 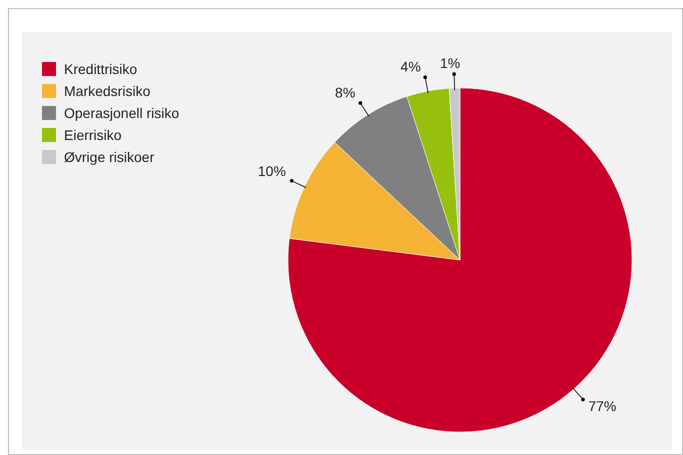 What do you see at coordinates (410, 66) in the screenshot?
I see `data-label: 4%` at bounding box center [410, 66].